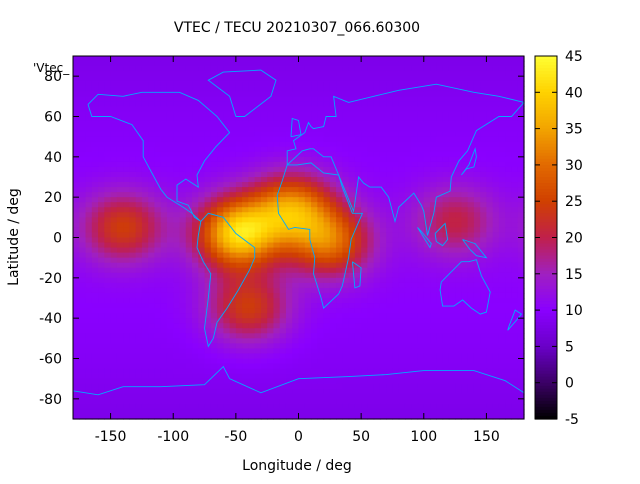 The image size is (640, 484). Describe the element at coordinates (297, 28) in the screenshot. I see `chart-title: VTEC / TECU 20210307_066.60300` at that location.